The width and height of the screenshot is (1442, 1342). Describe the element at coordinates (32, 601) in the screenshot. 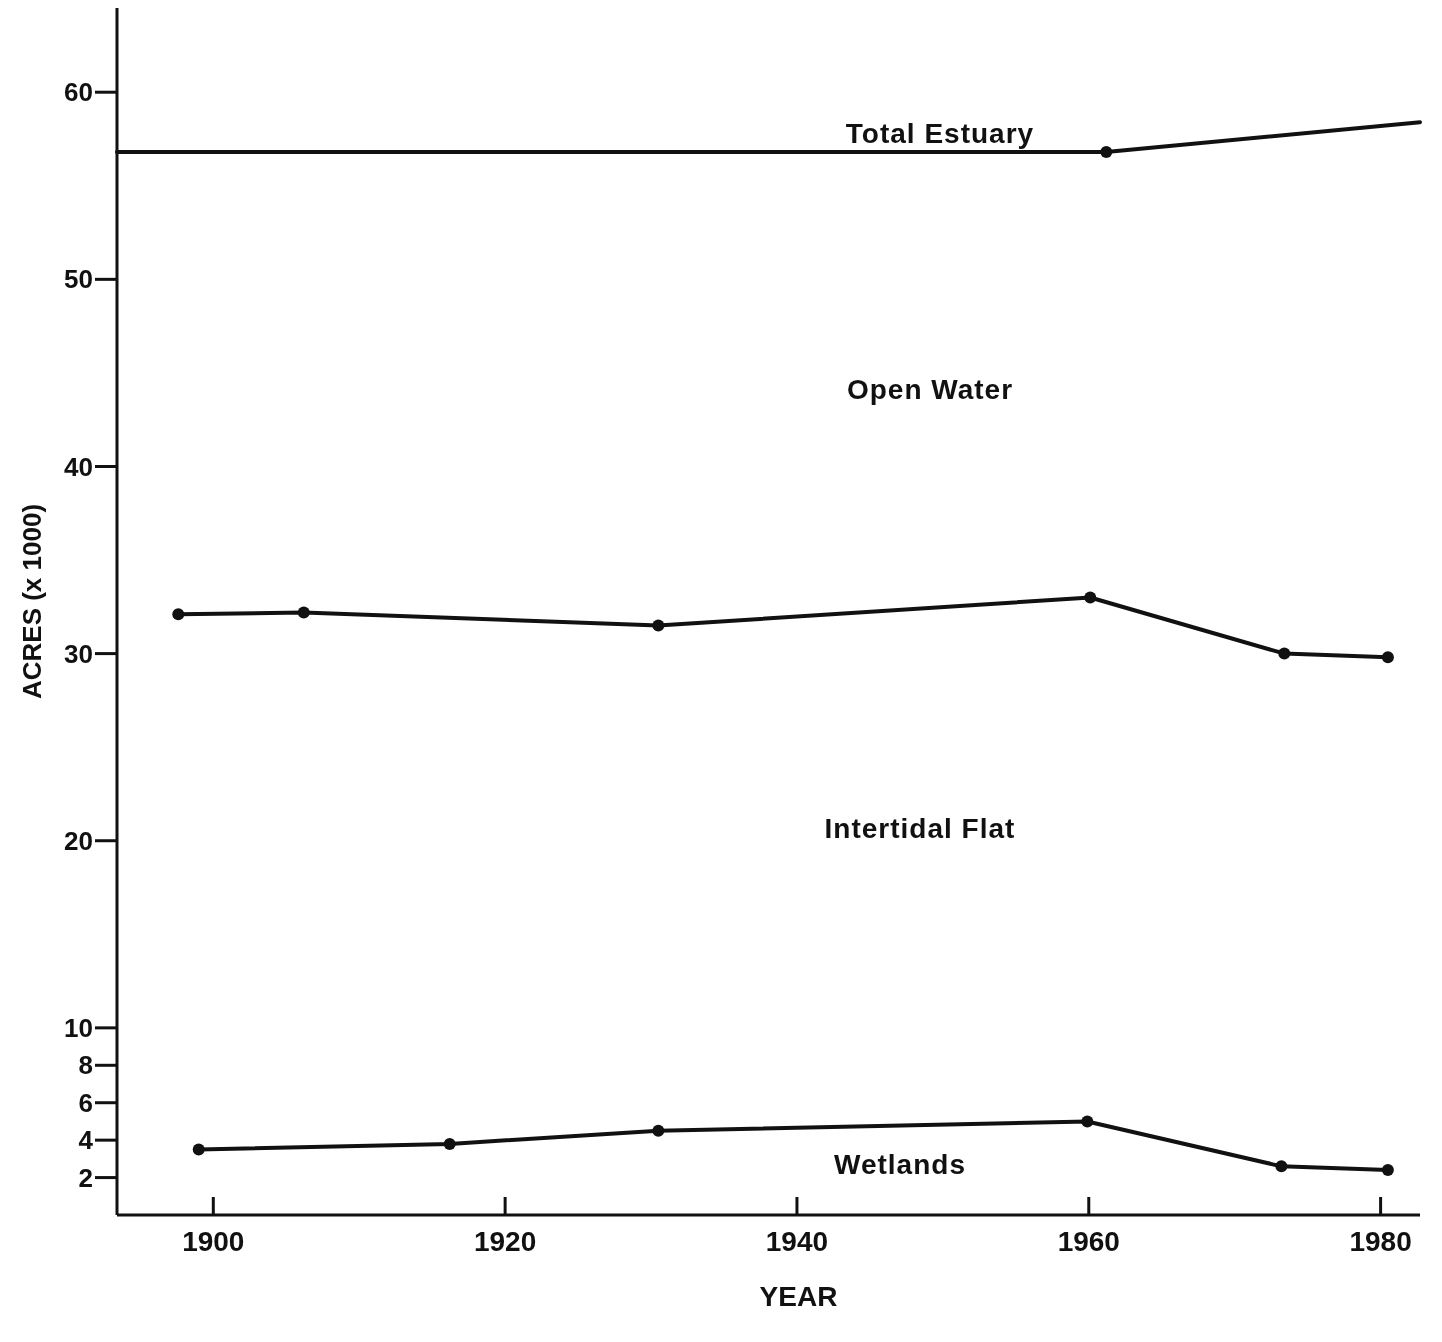

I see `y-axis-title: ACRES (x 1000)` at that location.